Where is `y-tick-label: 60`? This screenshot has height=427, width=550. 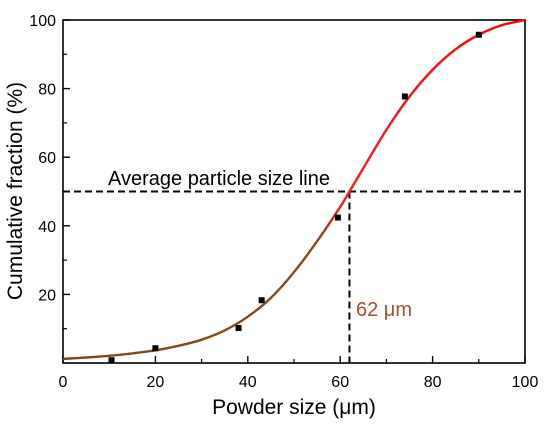 y-tick-label: 60 is located at coordinates (47, 158).